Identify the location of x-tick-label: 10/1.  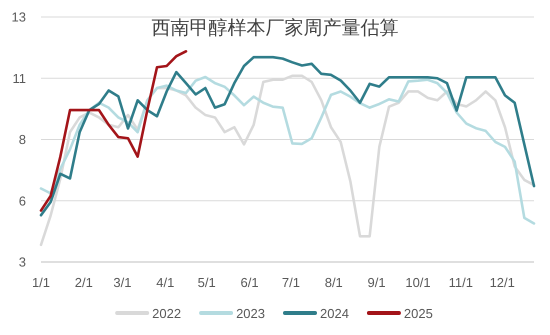
(418, 282).